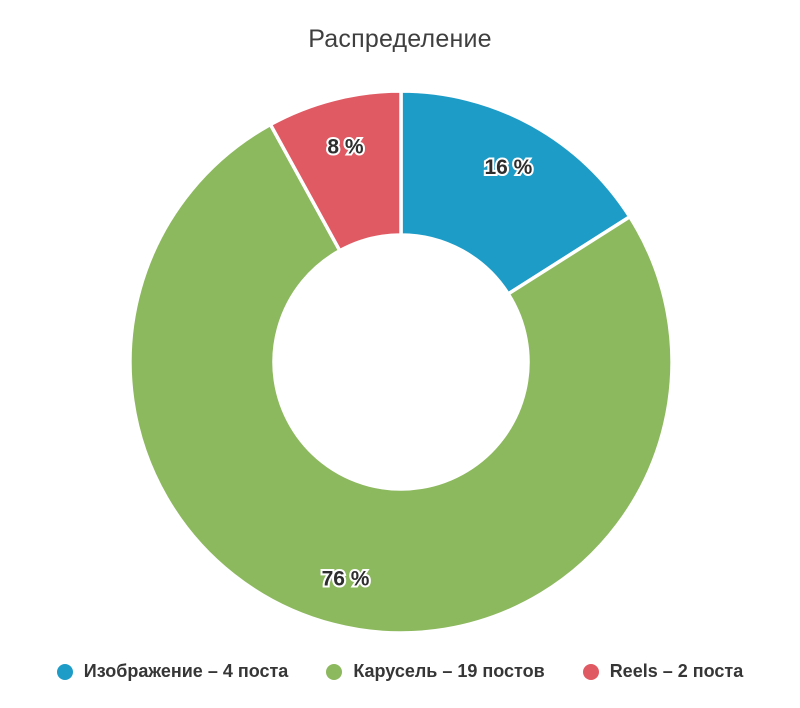 The image size is (800, 708). Describe the element at coordinates (334, 671) in the screenshot. I see `legend-marker-carousel` at that location.